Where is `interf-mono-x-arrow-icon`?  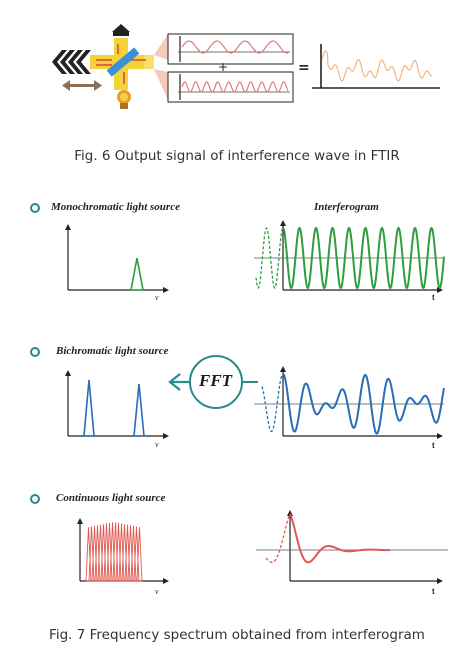
interf-mono-x-arrow-icon is located at coordinates (440, 290).